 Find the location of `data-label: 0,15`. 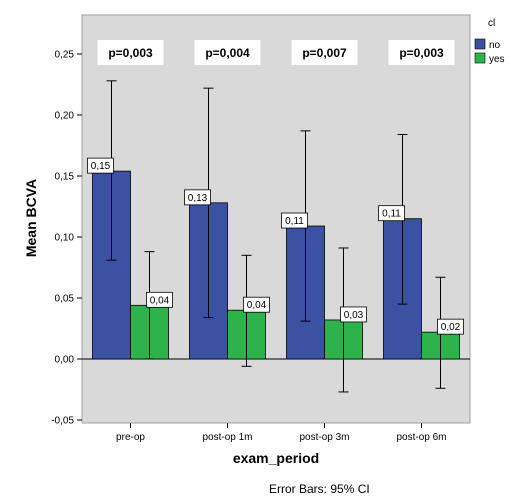

data-label: 0,15 is located at coordinates (101, 166).